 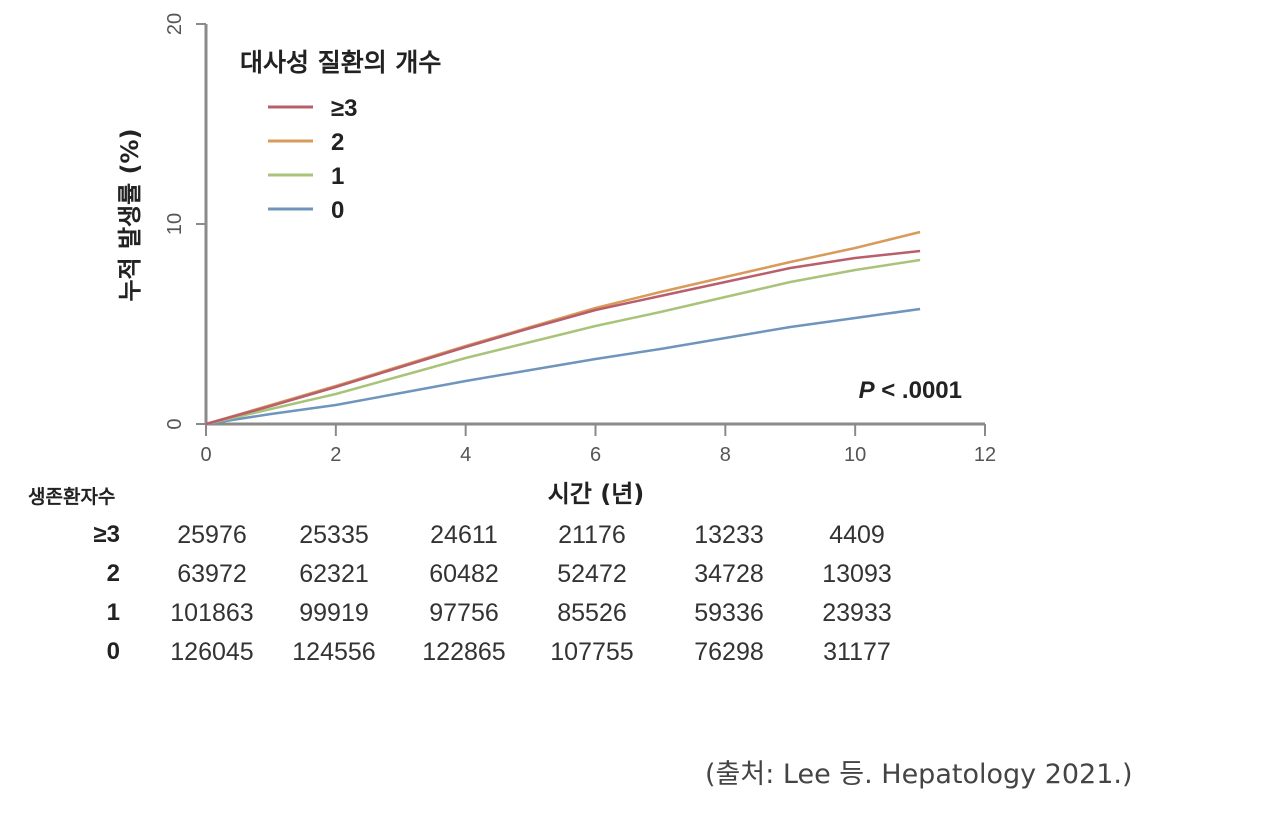 What do you see at coordinates (212, 574) in the screenshot?
I see `at-risk-cell: 63972` at bounding box center [212, 574].